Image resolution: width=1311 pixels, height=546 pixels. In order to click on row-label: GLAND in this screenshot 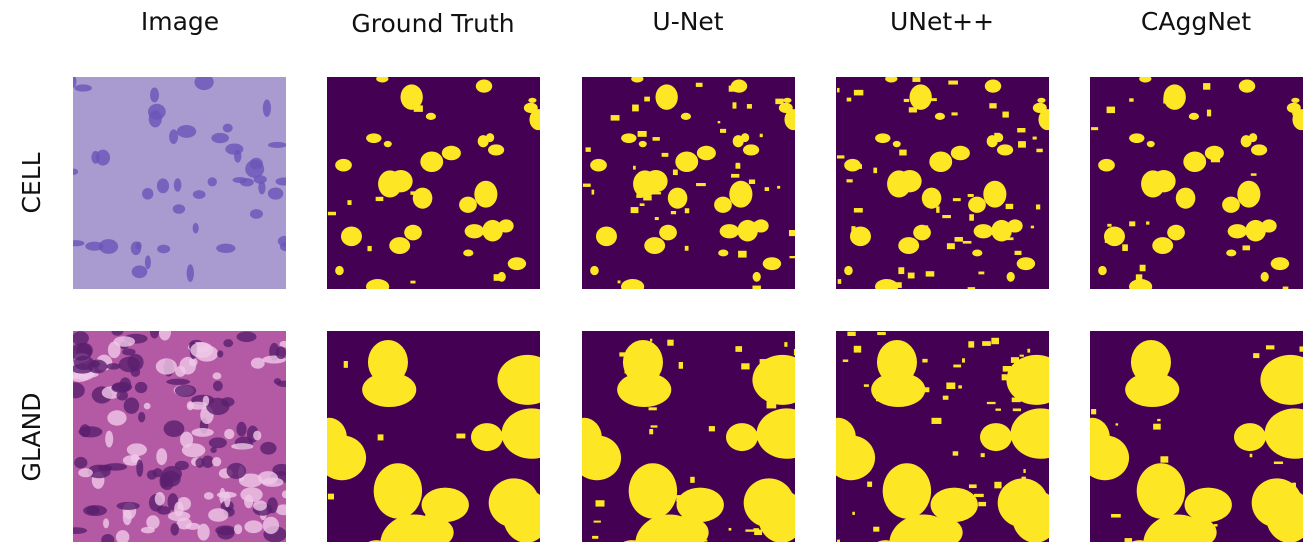, I will do `click(31, 437)`.